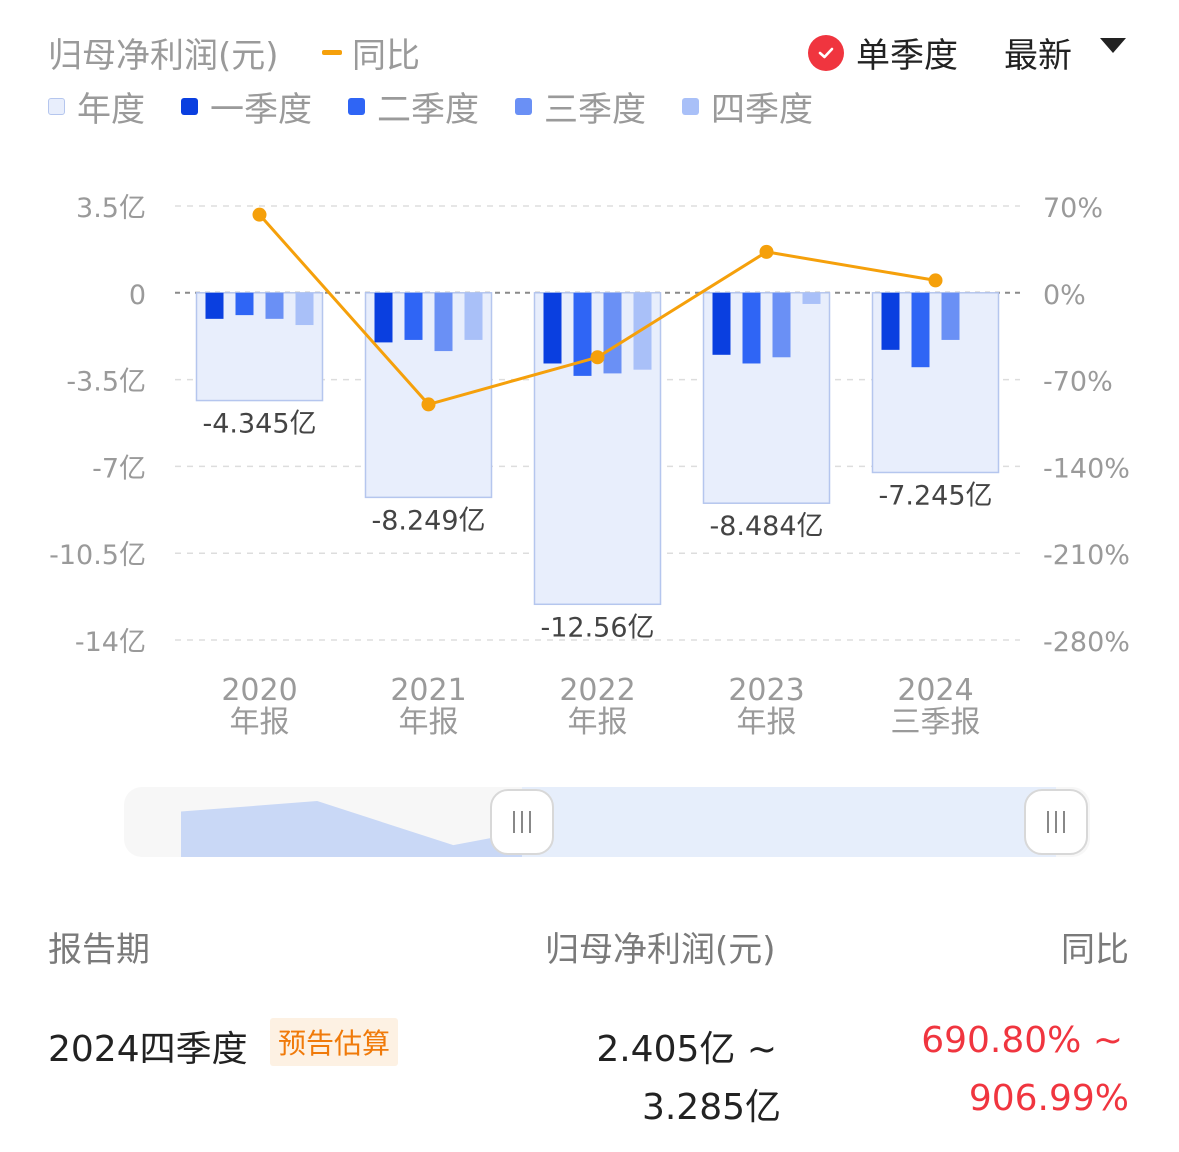 The height and width of the screenshot is (1152, 1179). What do you see at coordinates (1086, 468) in the screenshot?
I see `right-axis-tick-label: -140%` at bounding box center [1086, 468].